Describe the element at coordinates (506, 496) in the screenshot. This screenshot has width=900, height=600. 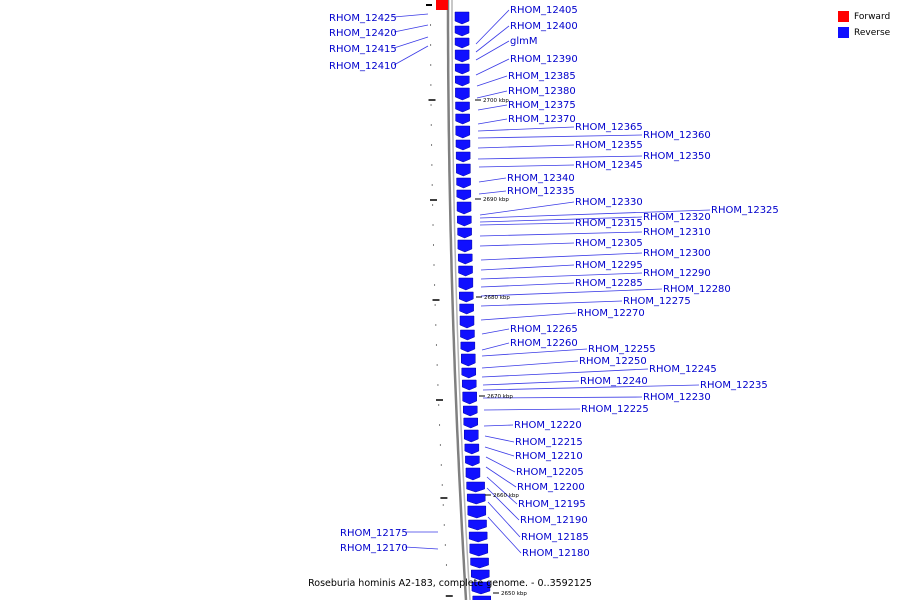
I see `ruler-label: 2660 kbp` at that location.